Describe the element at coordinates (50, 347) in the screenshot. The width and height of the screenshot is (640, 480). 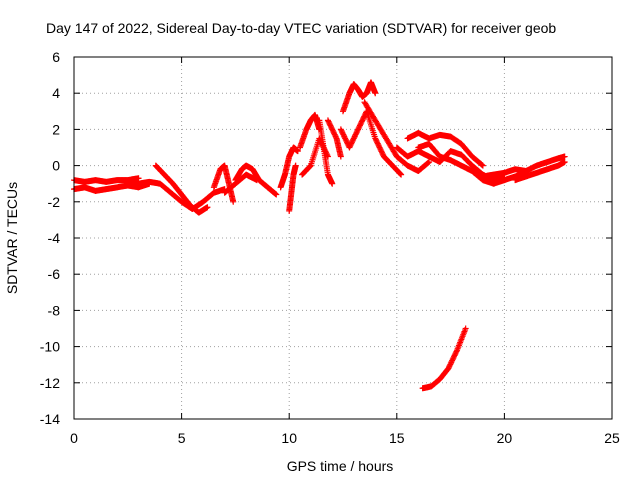
I see `y-tick-label: -10` at that location.